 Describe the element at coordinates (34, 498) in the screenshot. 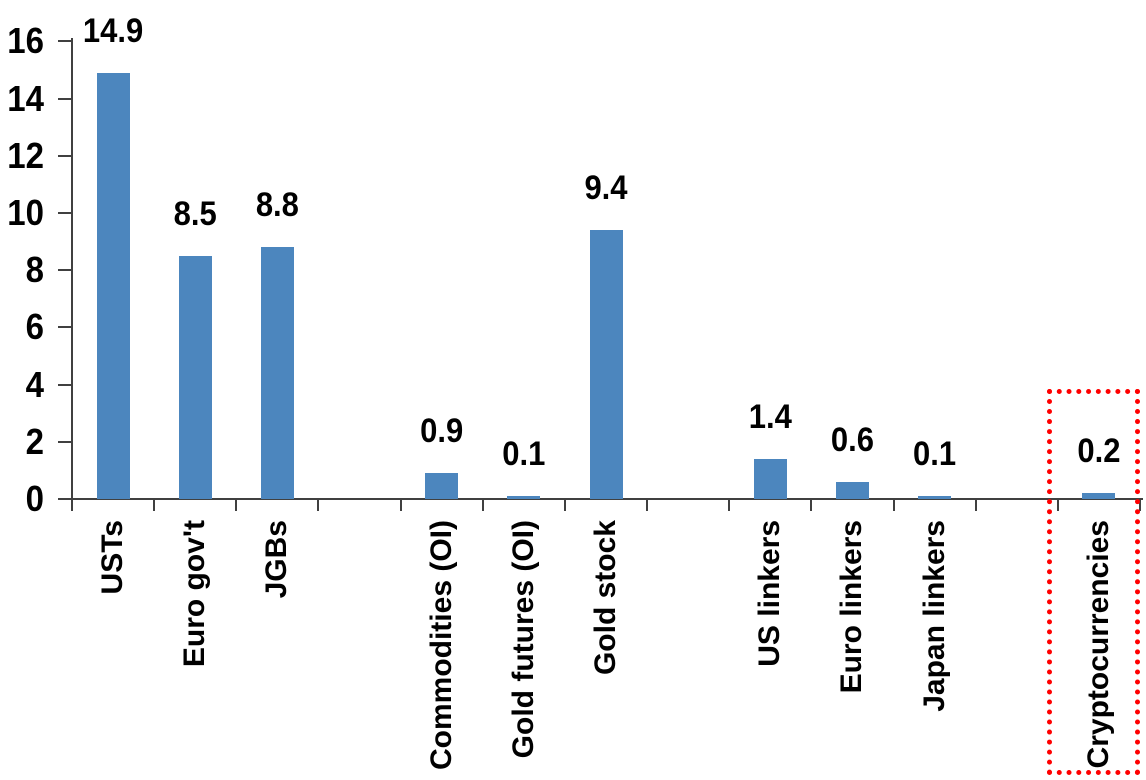

I see `y-axis-tick-label: 0` at that location.